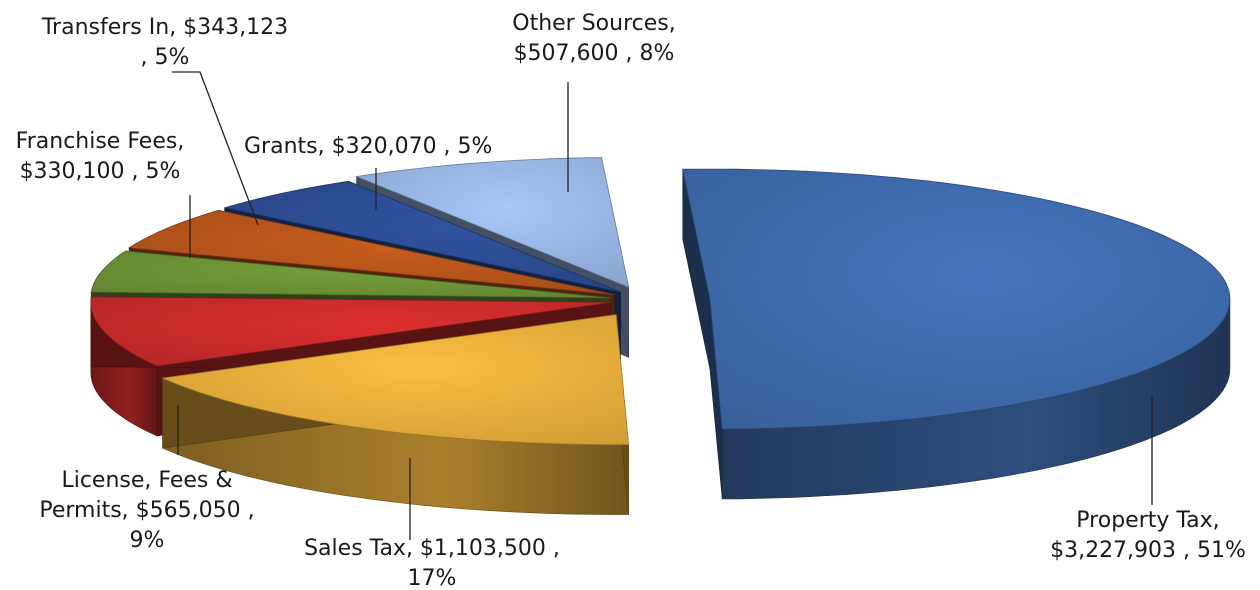 This screenshot has width=1260, height=590. What do you see at coordinates (165, 57) in the screenshot?
I see `data-label-transfers-in: , 5%` at bounding box center [165, 57].